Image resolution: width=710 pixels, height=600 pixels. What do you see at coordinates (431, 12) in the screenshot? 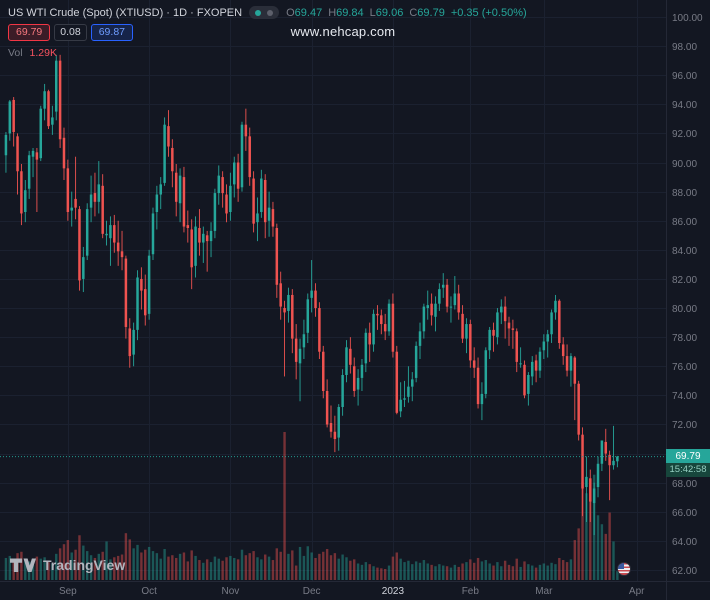
I see `close-value: 69.79` at bounding box center [431, 12].